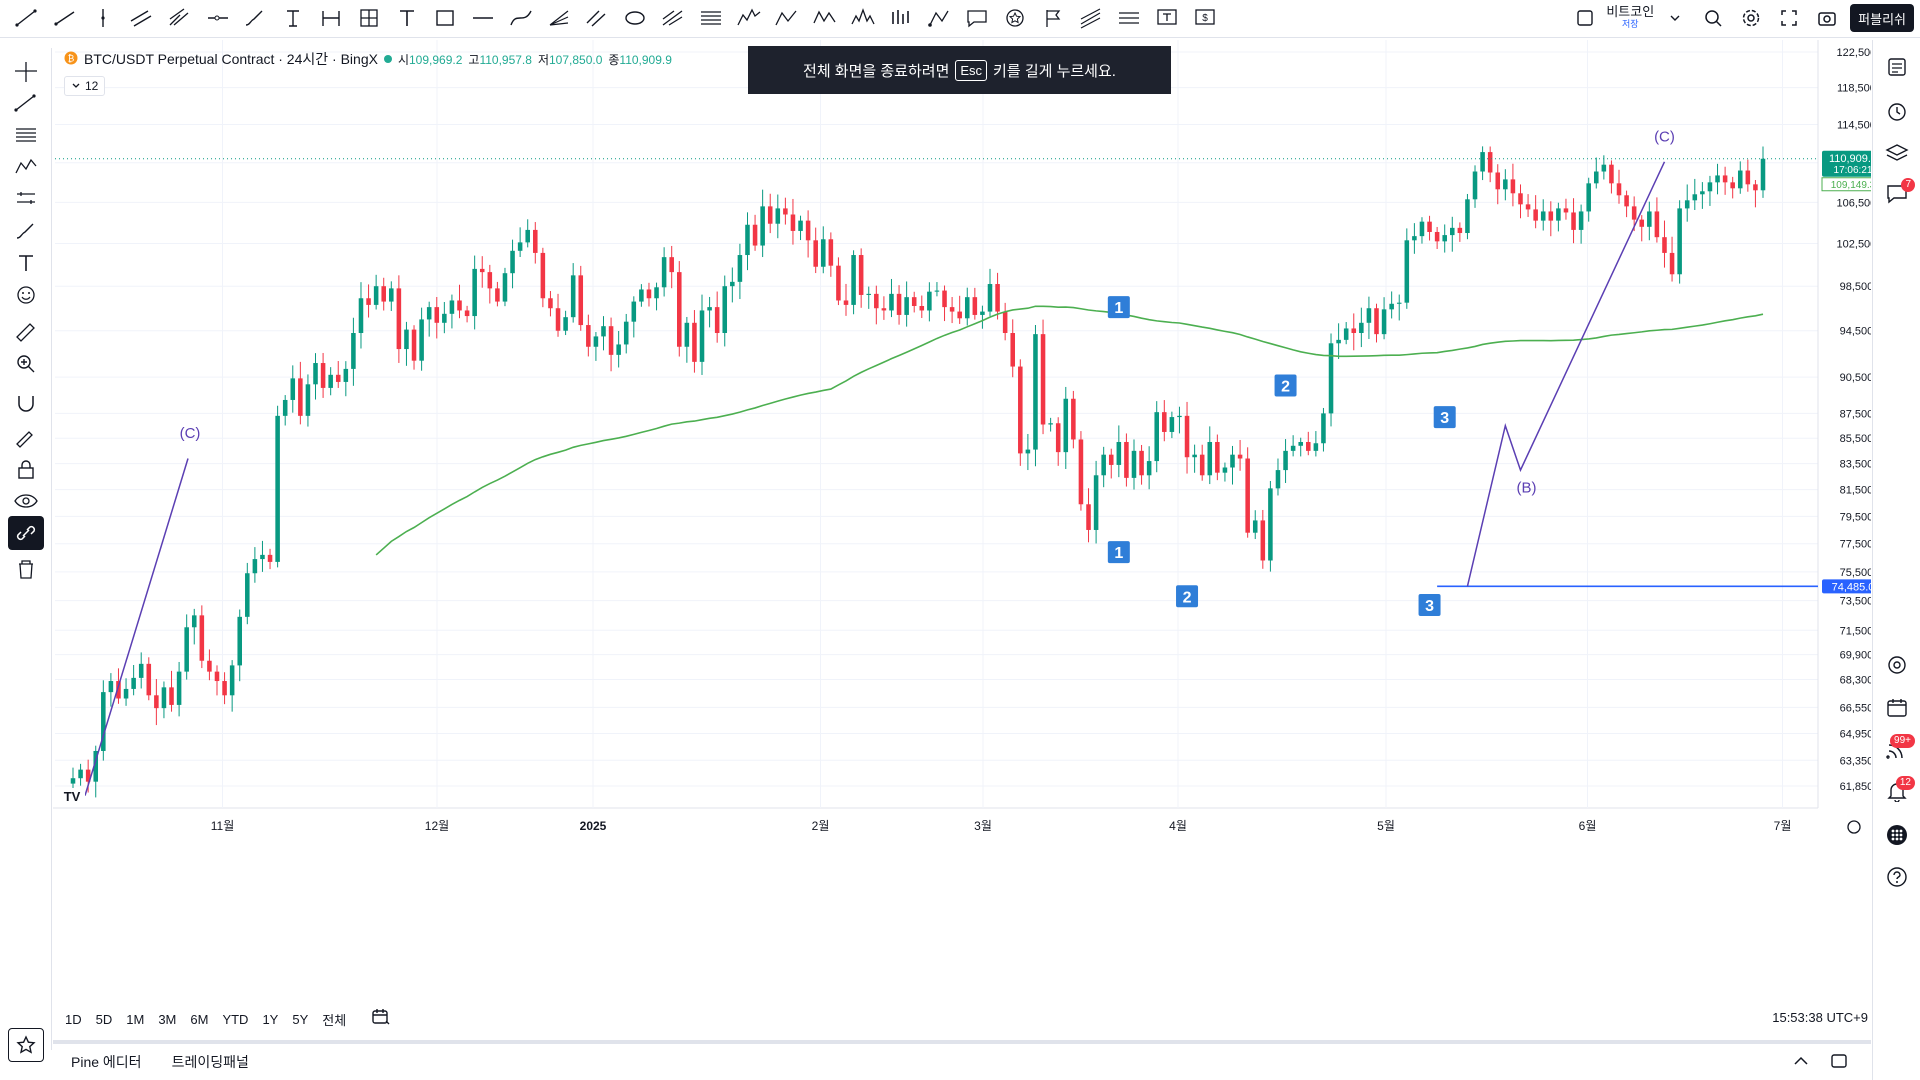 This screenshot has width=1920, height=1080. Describe the element at coordinates (135, 1019) in the screenshot. I see `range-1m: 1M` at that location.